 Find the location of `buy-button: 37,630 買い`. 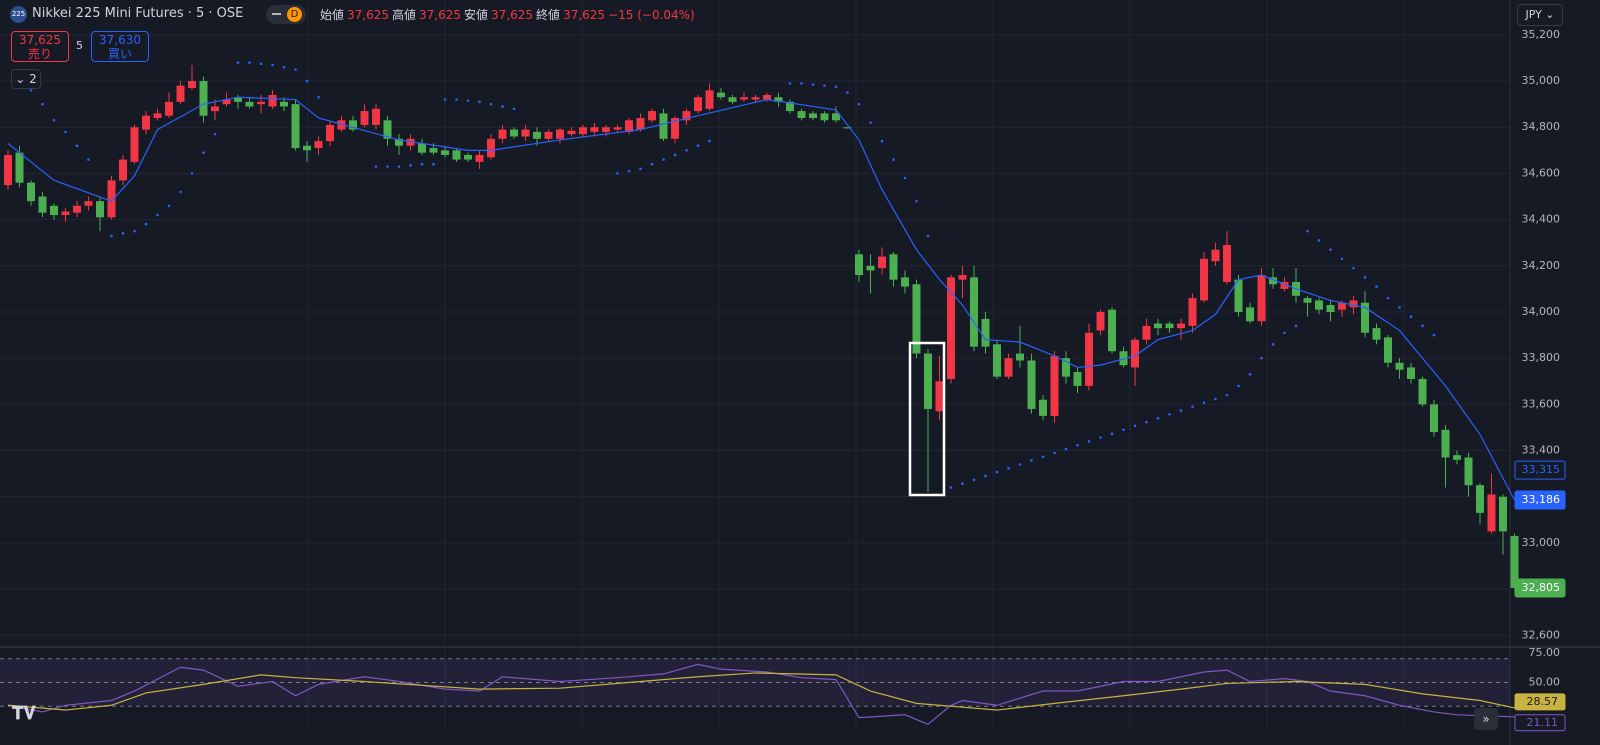

buy-button: 37,630 買い is located at coordinates (120, 46).